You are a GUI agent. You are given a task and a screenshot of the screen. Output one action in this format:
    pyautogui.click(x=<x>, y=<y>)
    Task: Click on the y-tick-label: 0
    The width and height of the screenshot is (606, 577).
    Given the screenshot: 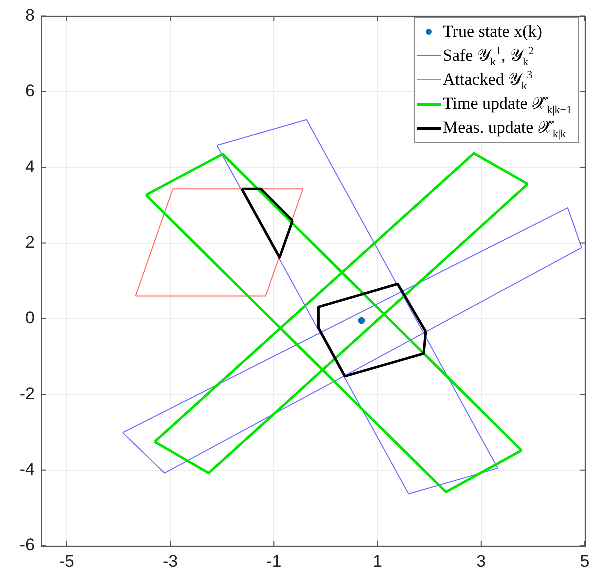 What is the action you would take?
    pyautogui.click(x=30, y=318)
    